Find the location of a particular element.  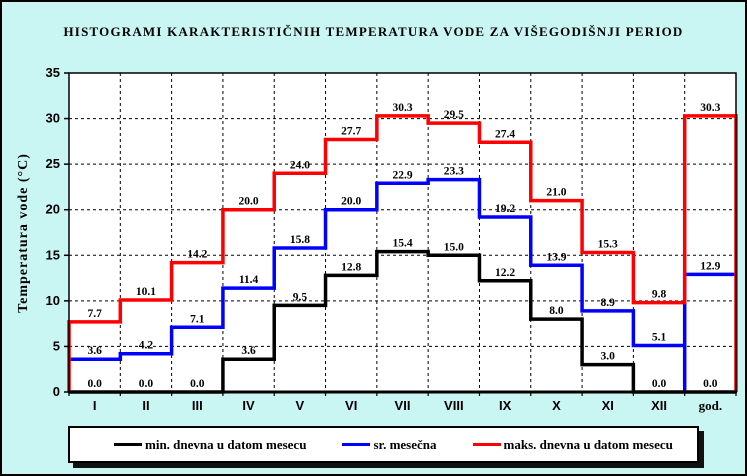

svg-text: 23.3 is located at coordinates (454, 172).